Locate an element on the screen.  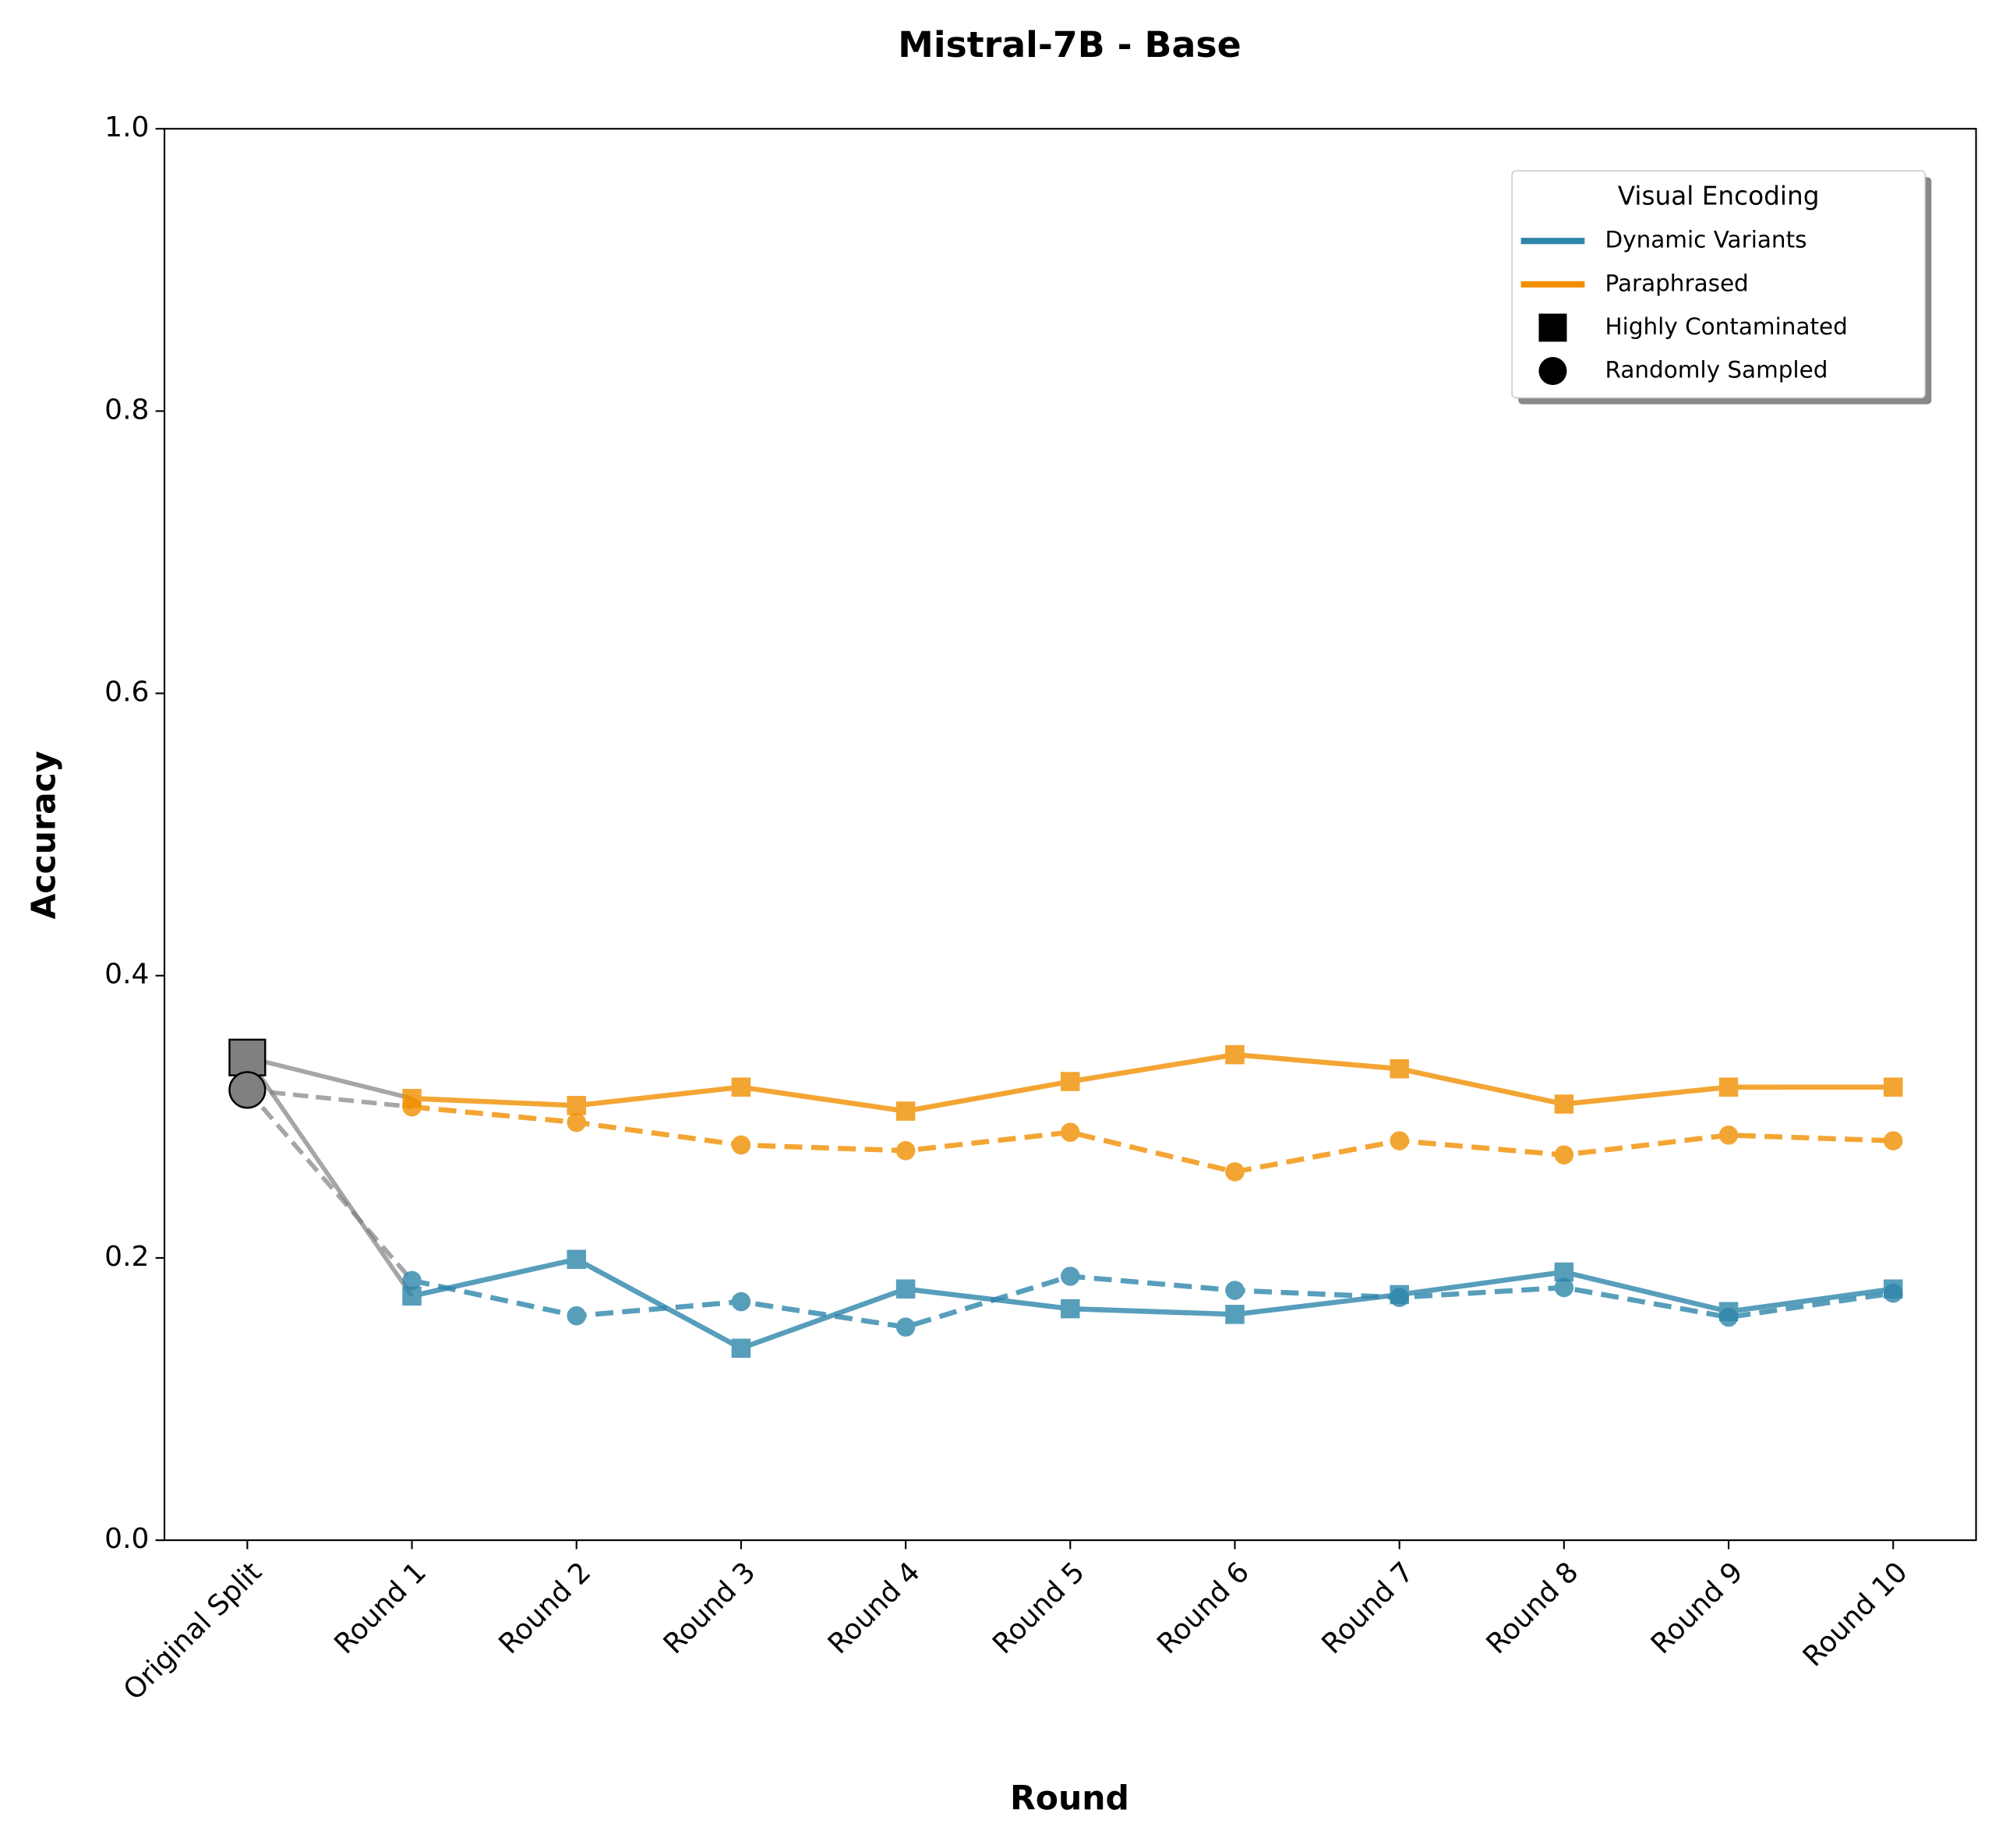
x-tick-label: Round 4 is located at coordinates (874, 1608).